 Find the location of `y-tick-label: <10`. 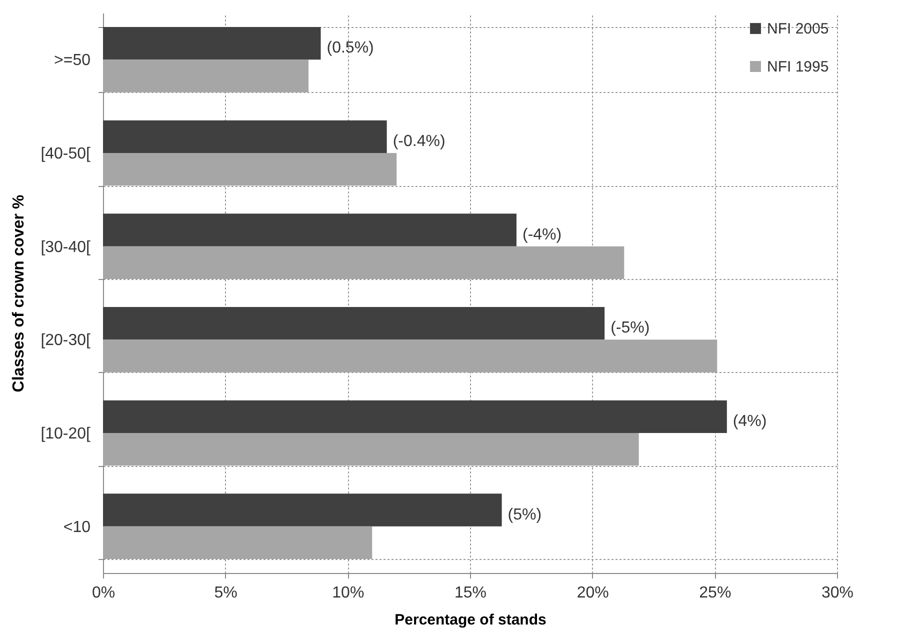

y-tick-label: <10 is located at coordinates (77, 527).